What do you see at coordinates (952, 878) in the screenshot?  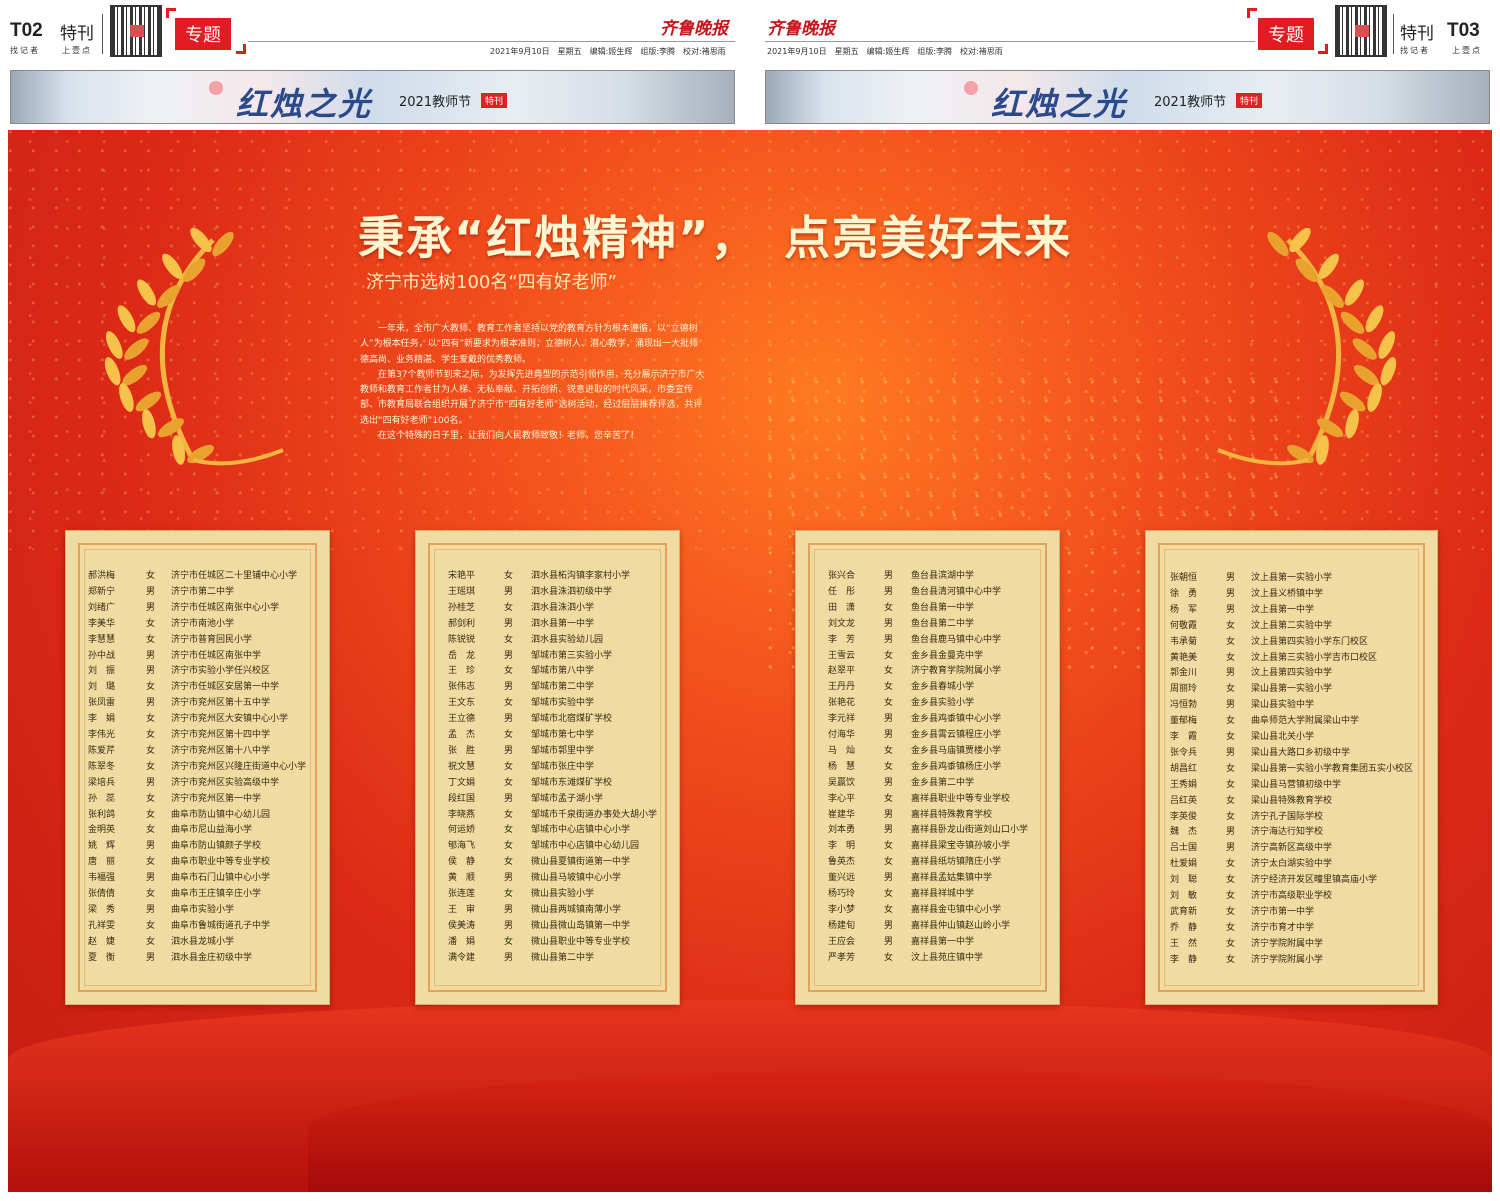 I see `teacher-school: 嘉祥县孟姑集镇中学` at bounding box center [952, 878].